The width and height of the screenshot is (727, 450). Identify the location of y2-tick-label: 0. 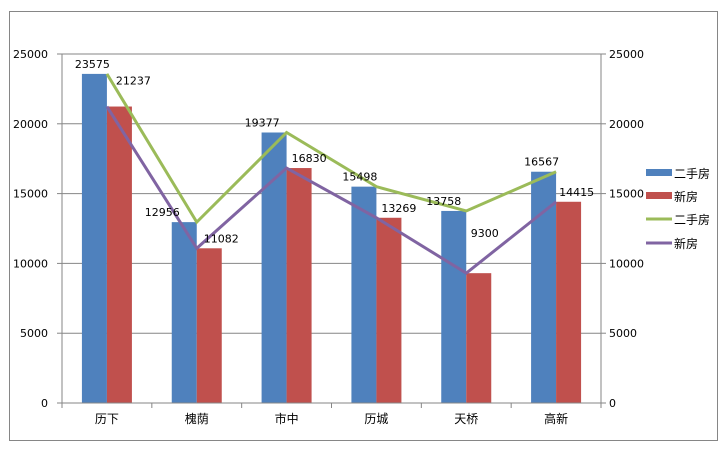
(612, 403).